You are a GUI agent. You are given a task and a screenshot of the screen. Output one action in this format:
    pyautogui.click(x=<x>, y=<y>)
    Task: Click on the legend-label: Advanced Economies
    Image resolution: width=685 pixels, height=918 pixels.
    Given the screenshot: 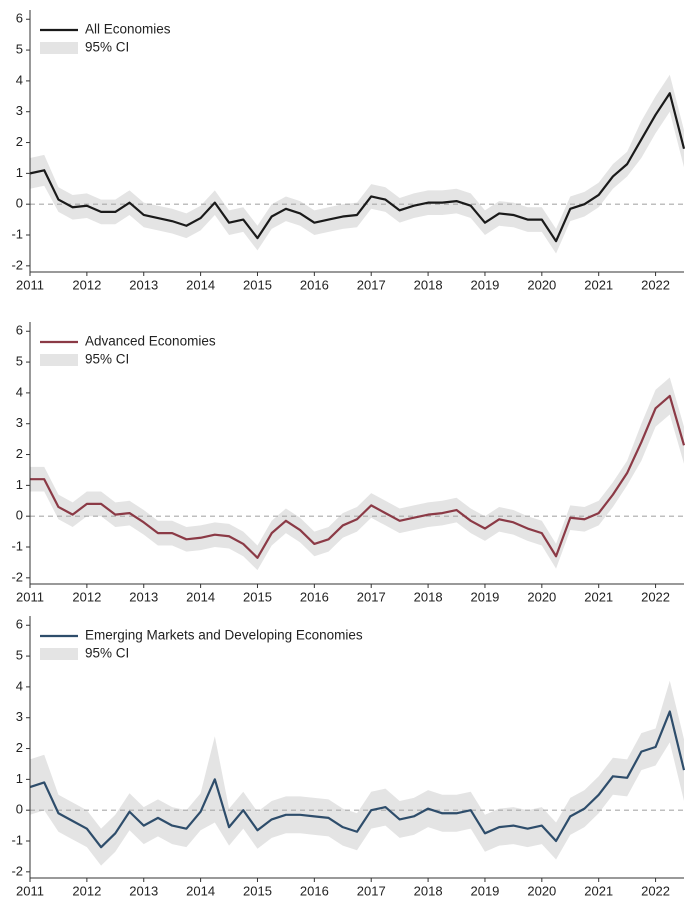 What is the action you would take?
    pyautogui.click(x=150, y=341)
    